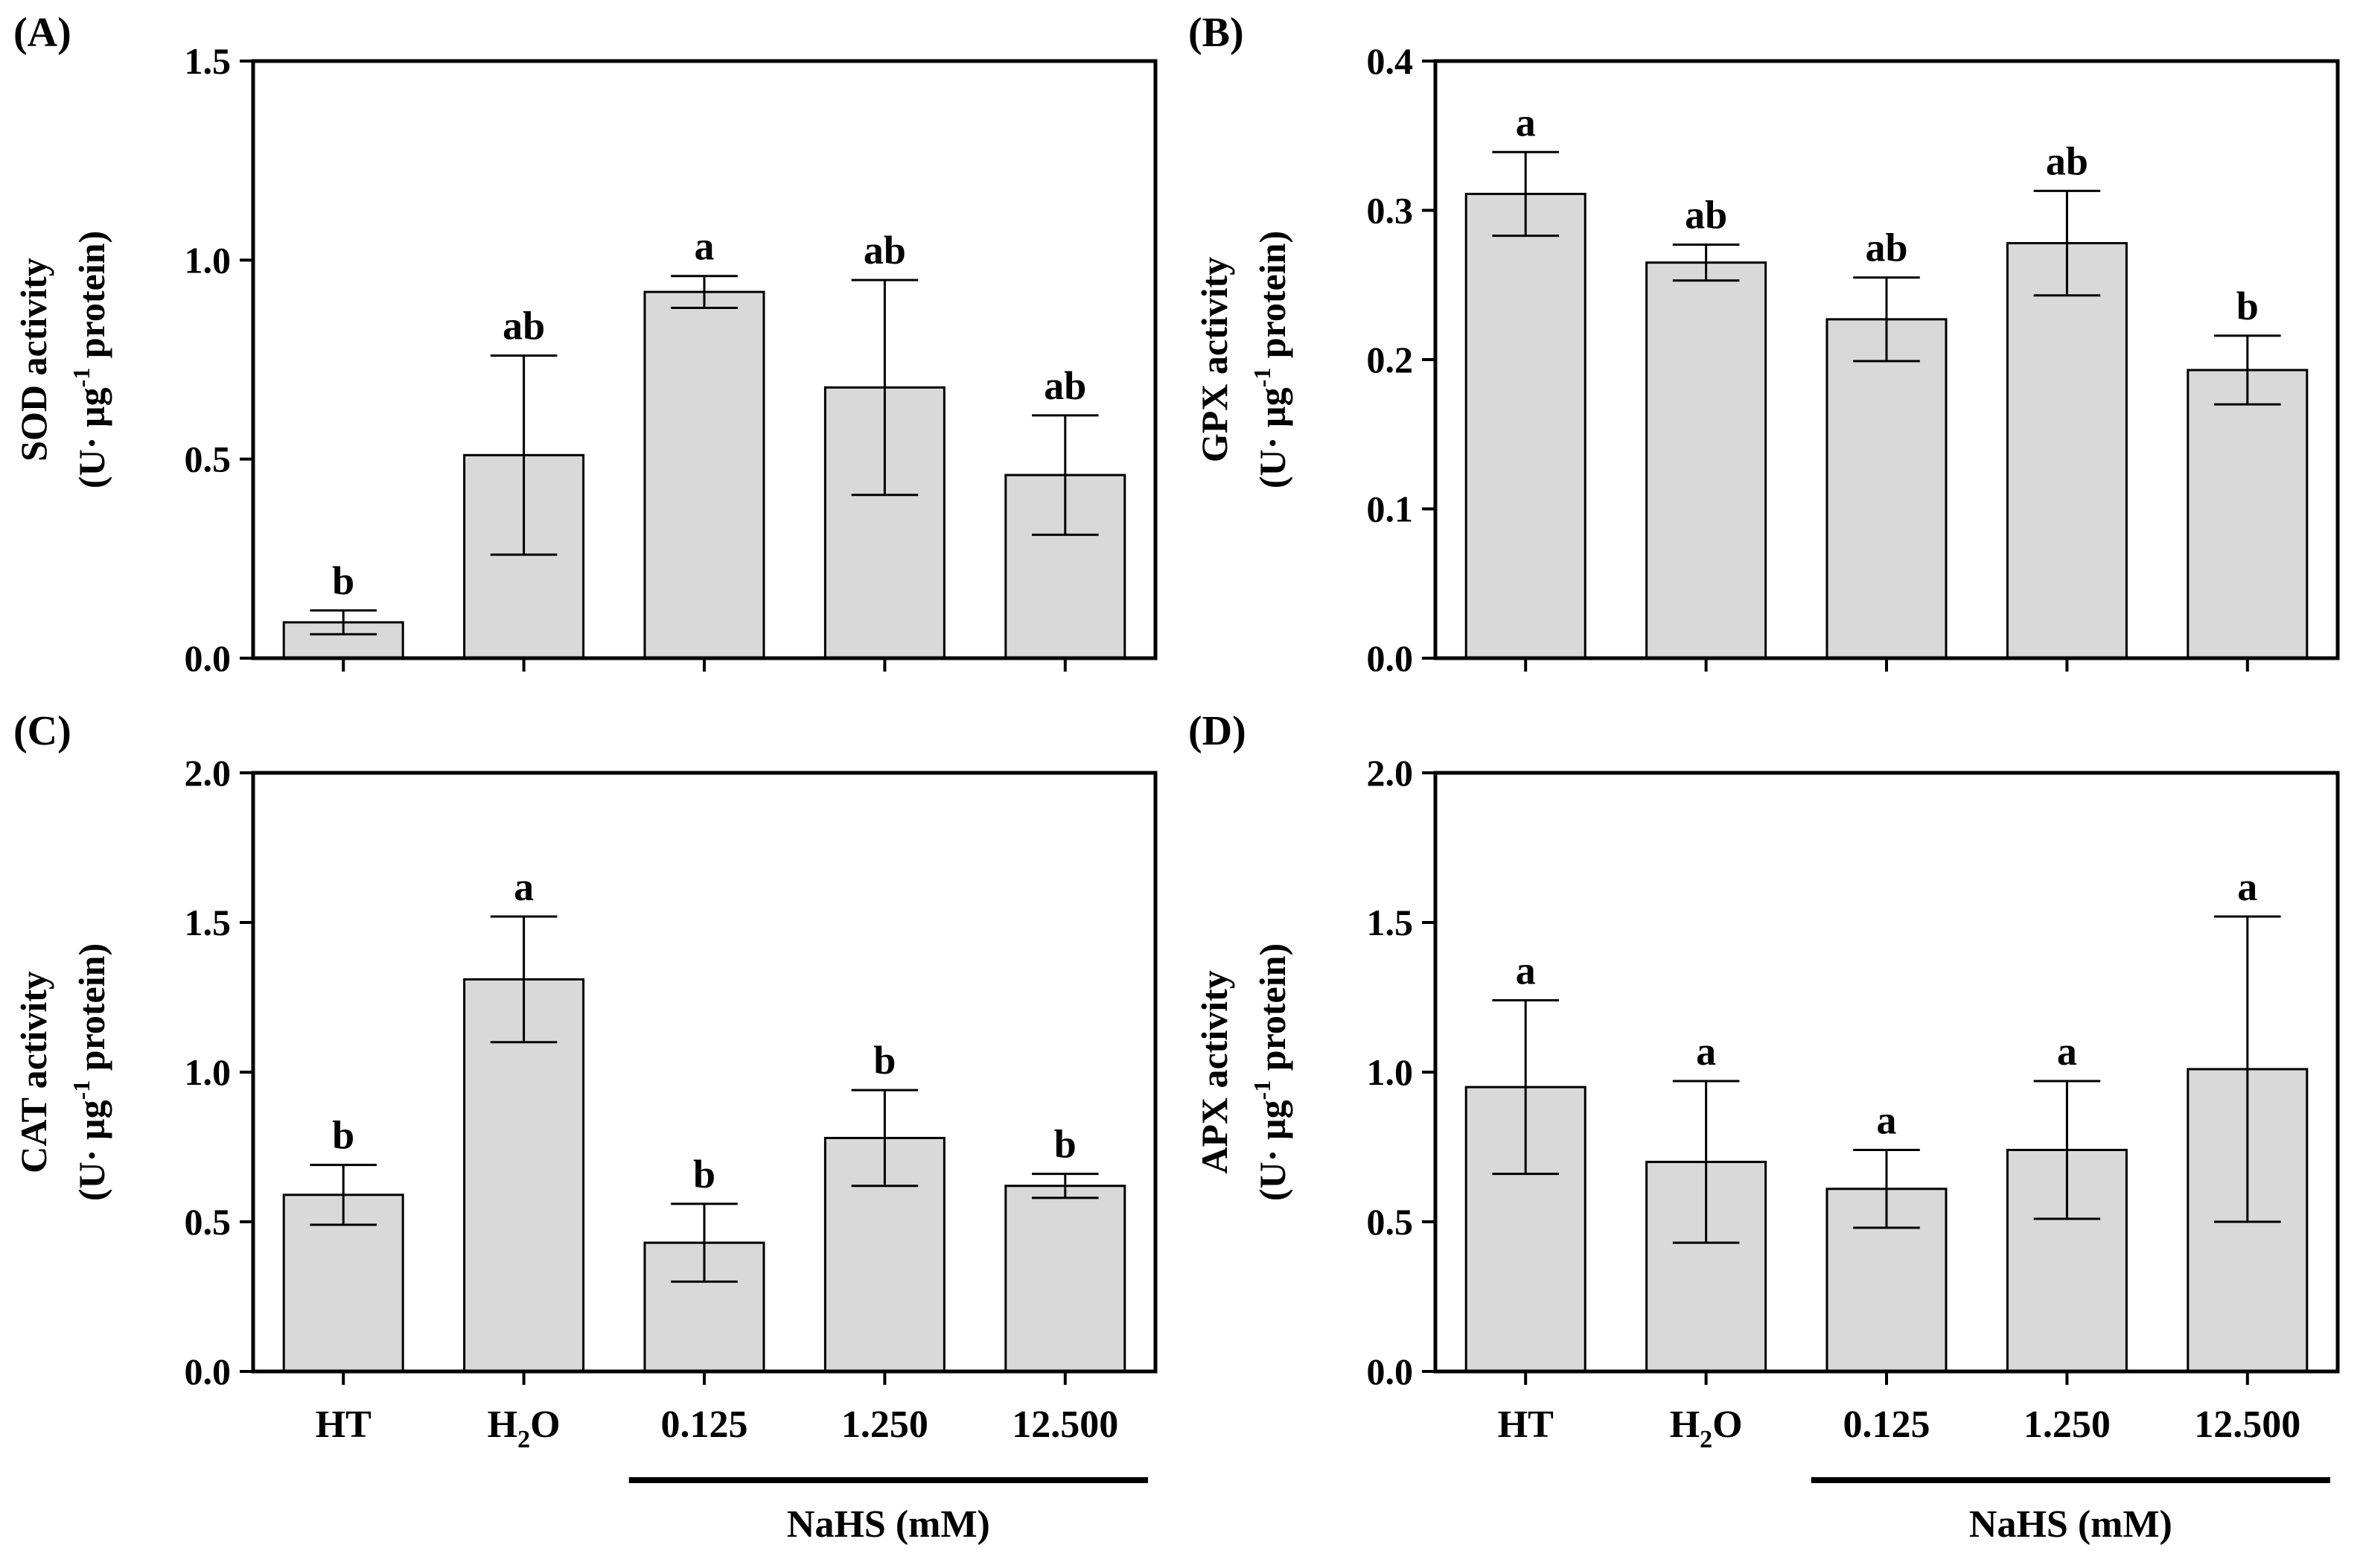 This screenshot has height=1568, width=2363. Describe the element at coordinates (1214, 359) in the screenshot. I see `y-axis-label-line1: GPX activity` at that location.